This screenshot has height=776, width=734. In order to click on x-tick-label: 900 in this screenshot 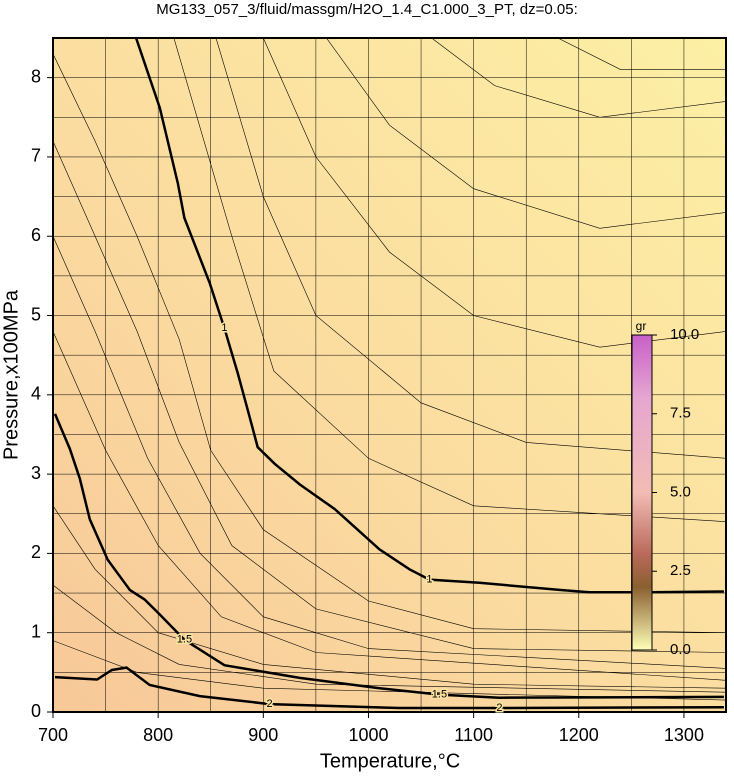, I will do `click(263, 735)`.